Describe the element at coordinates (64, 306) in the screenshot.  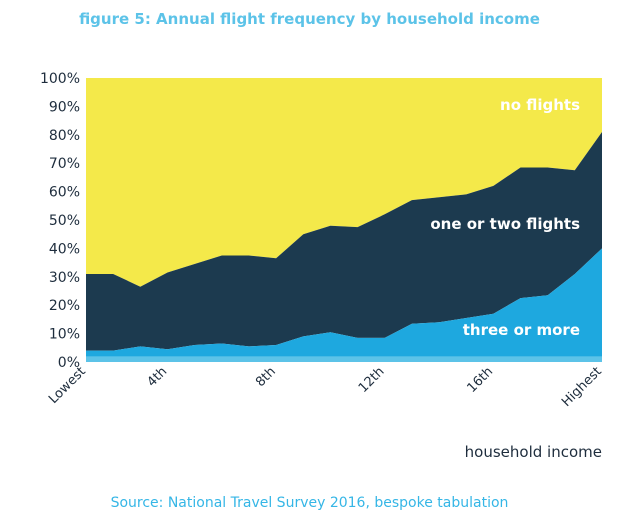
I see `y-tick-label: 20%` at that location.